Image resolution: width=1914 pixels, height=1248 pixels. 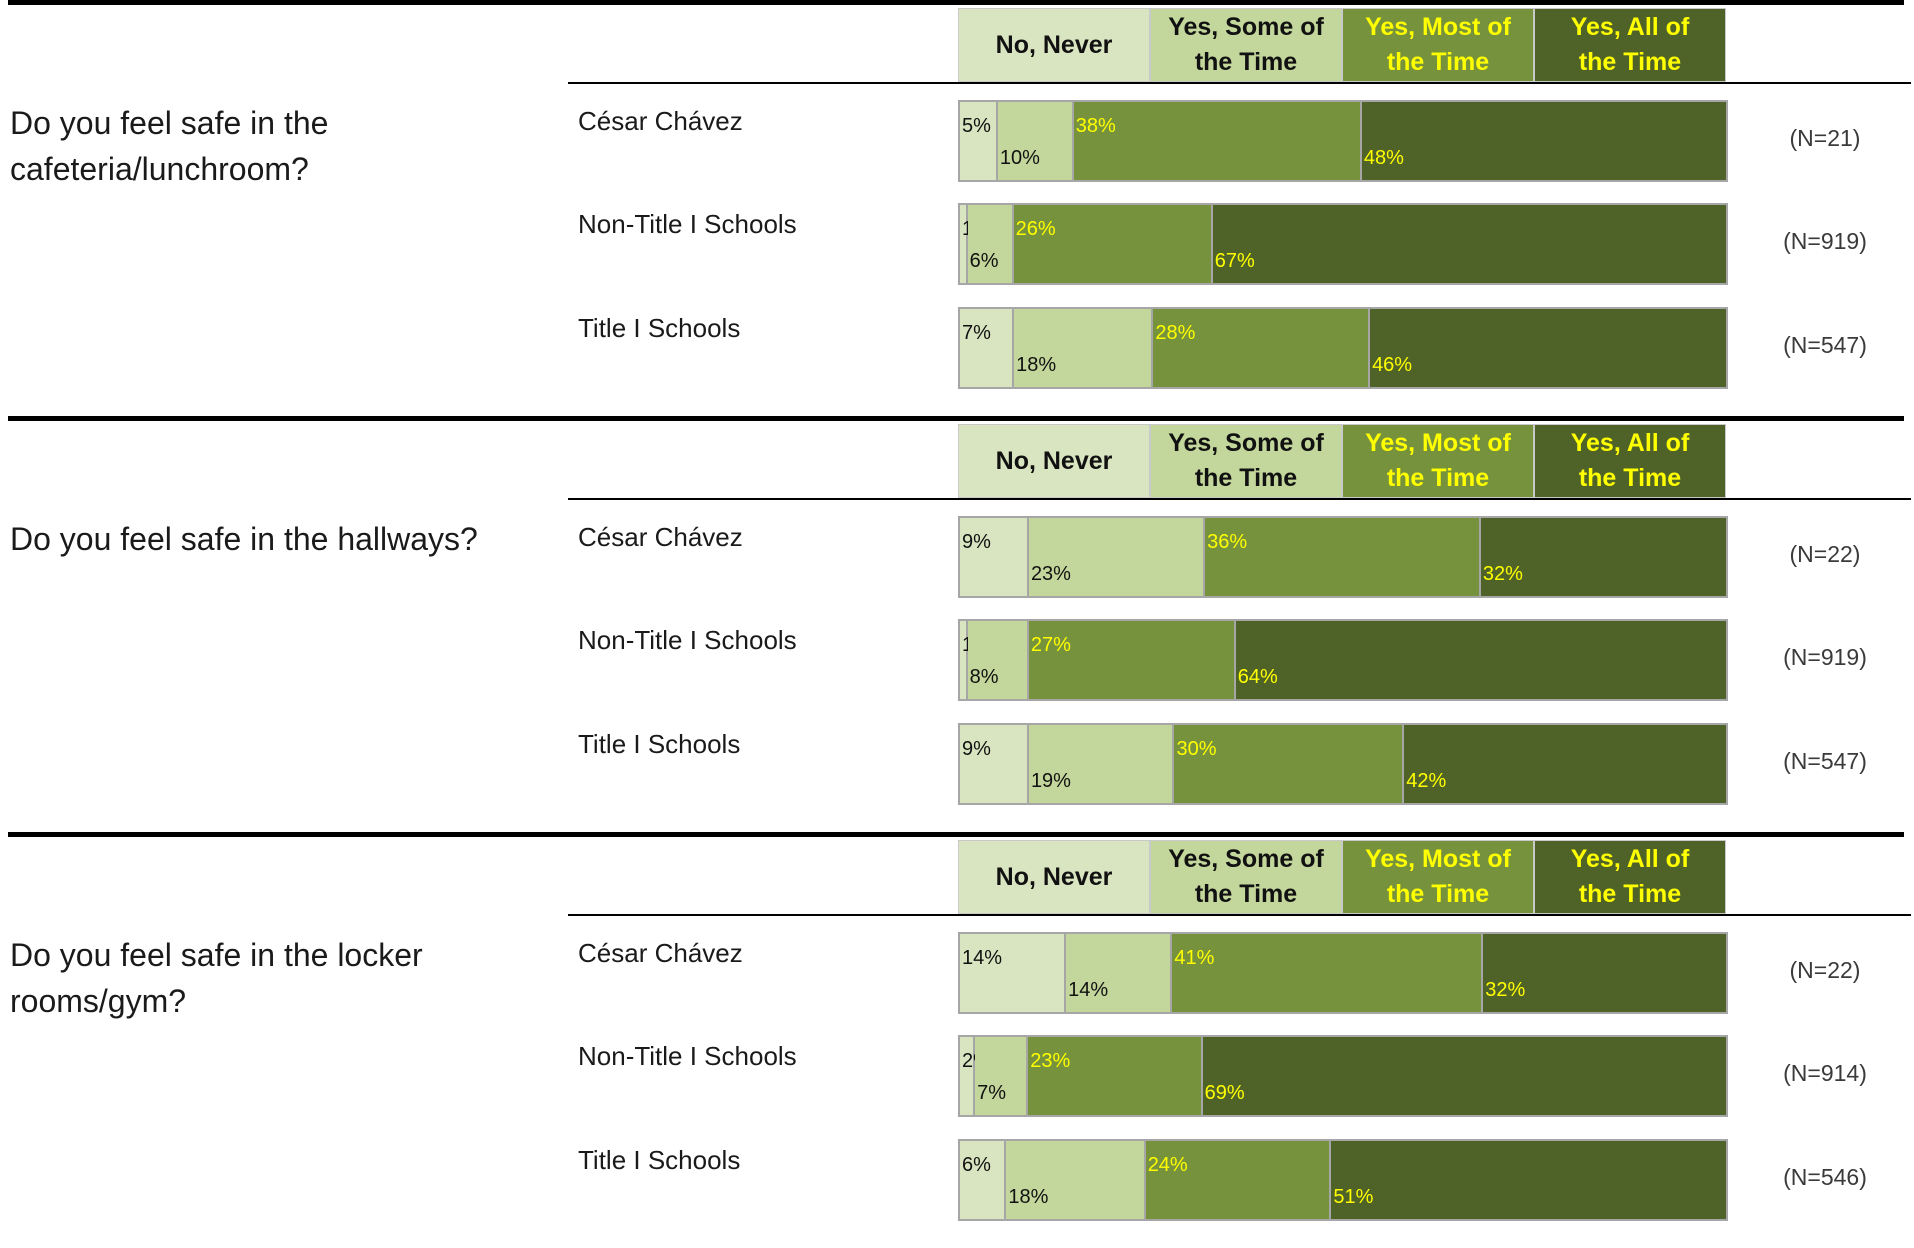 What do you see at coordinates (1289, 764) in the screenshot?
I see `bar-segment: 30%` at bounding box center [1289, 764].